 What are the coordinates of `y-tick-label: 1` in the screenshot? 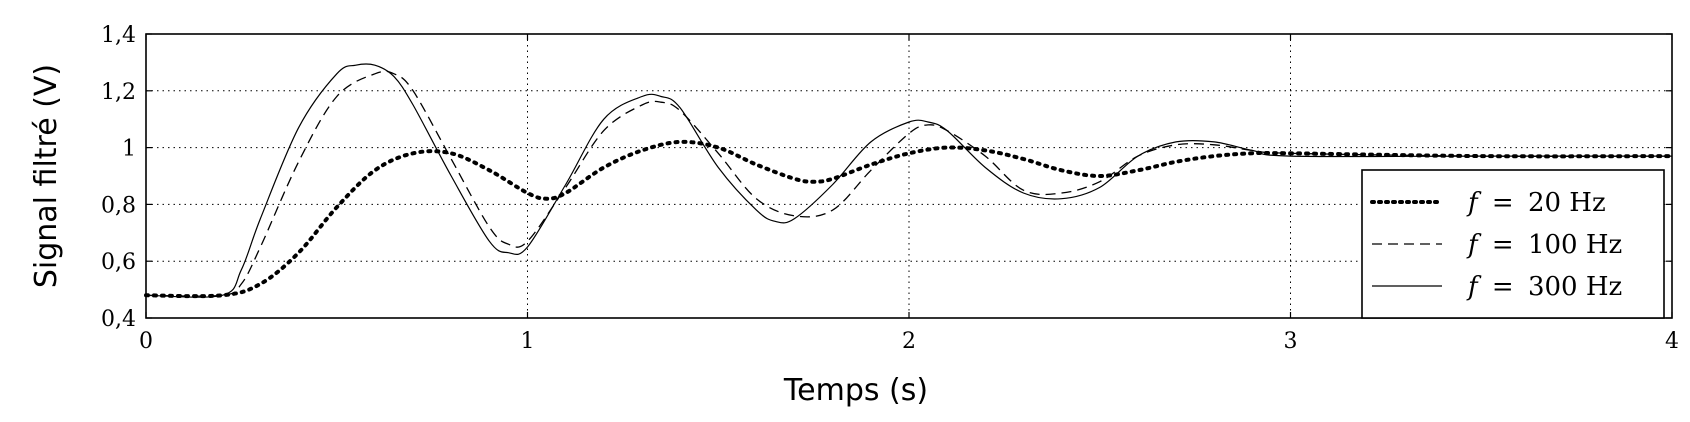 It's located at (129, 149).